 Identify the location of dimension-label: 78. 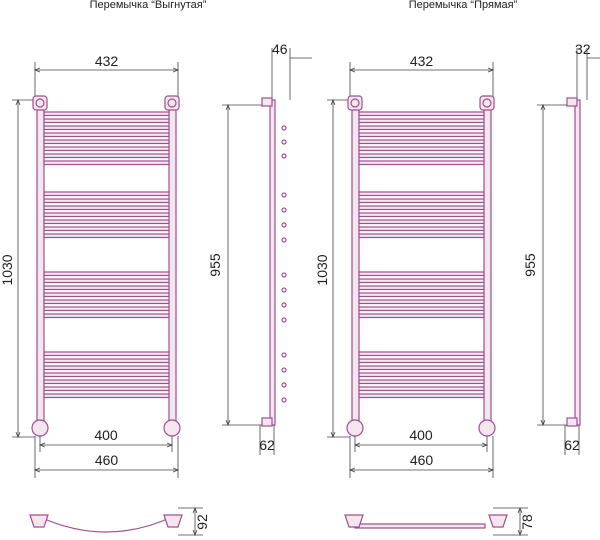
(527, 522).